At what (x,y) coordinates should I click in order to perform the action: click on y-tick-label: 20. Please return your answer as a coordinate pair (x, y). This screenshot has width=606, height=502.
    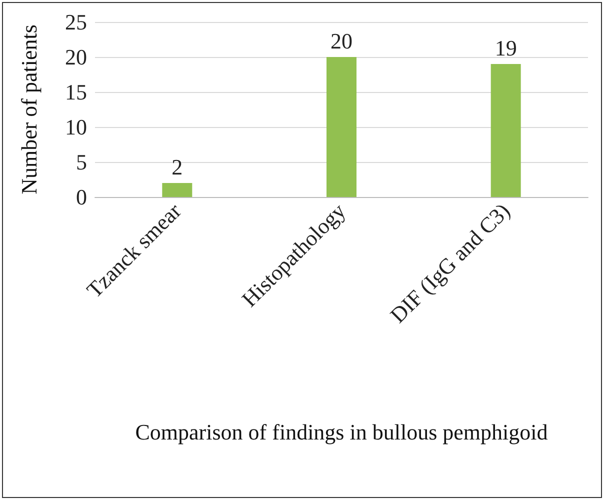
    Looking at the image, I should click on (76, 57).